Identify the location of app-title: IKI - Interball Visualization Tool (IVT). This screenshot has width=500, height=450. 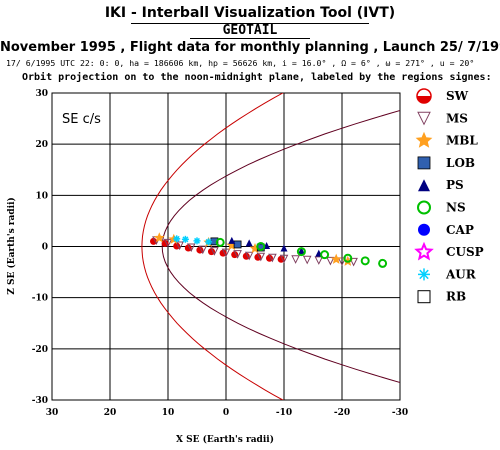
(250, 13).